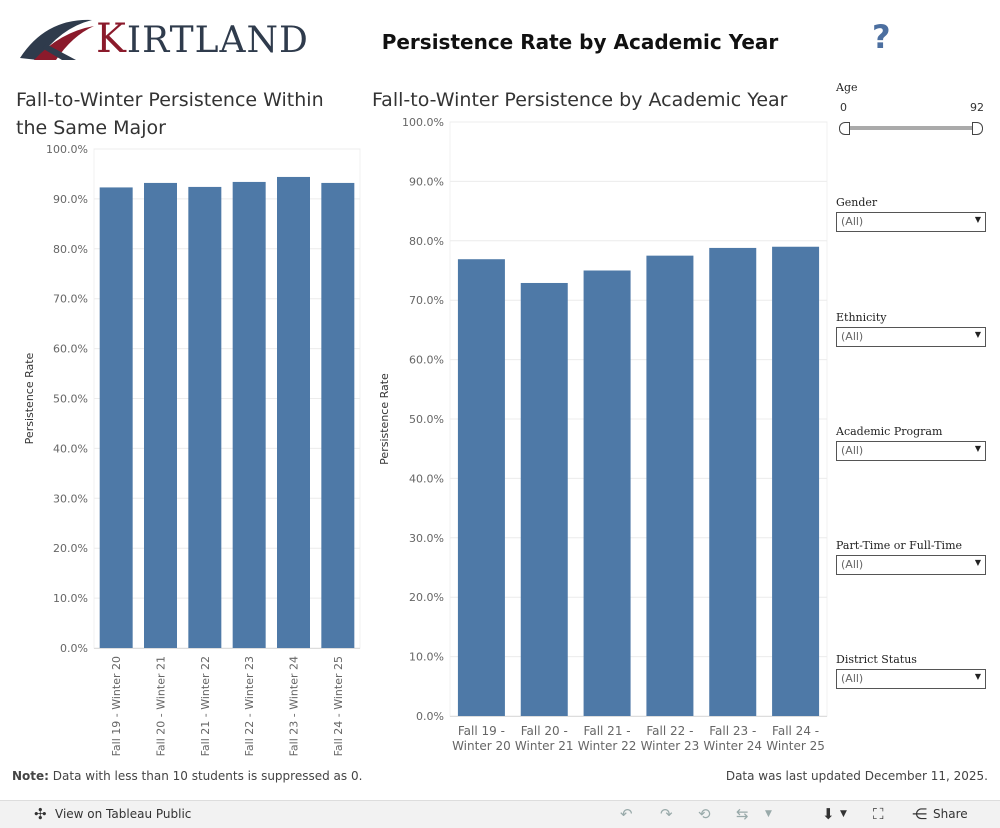  What do you see at coordinates (889, 431) in the screenshot?
I see `academic-program-filter-label: Academic Program` at bounding box center [889, 431].